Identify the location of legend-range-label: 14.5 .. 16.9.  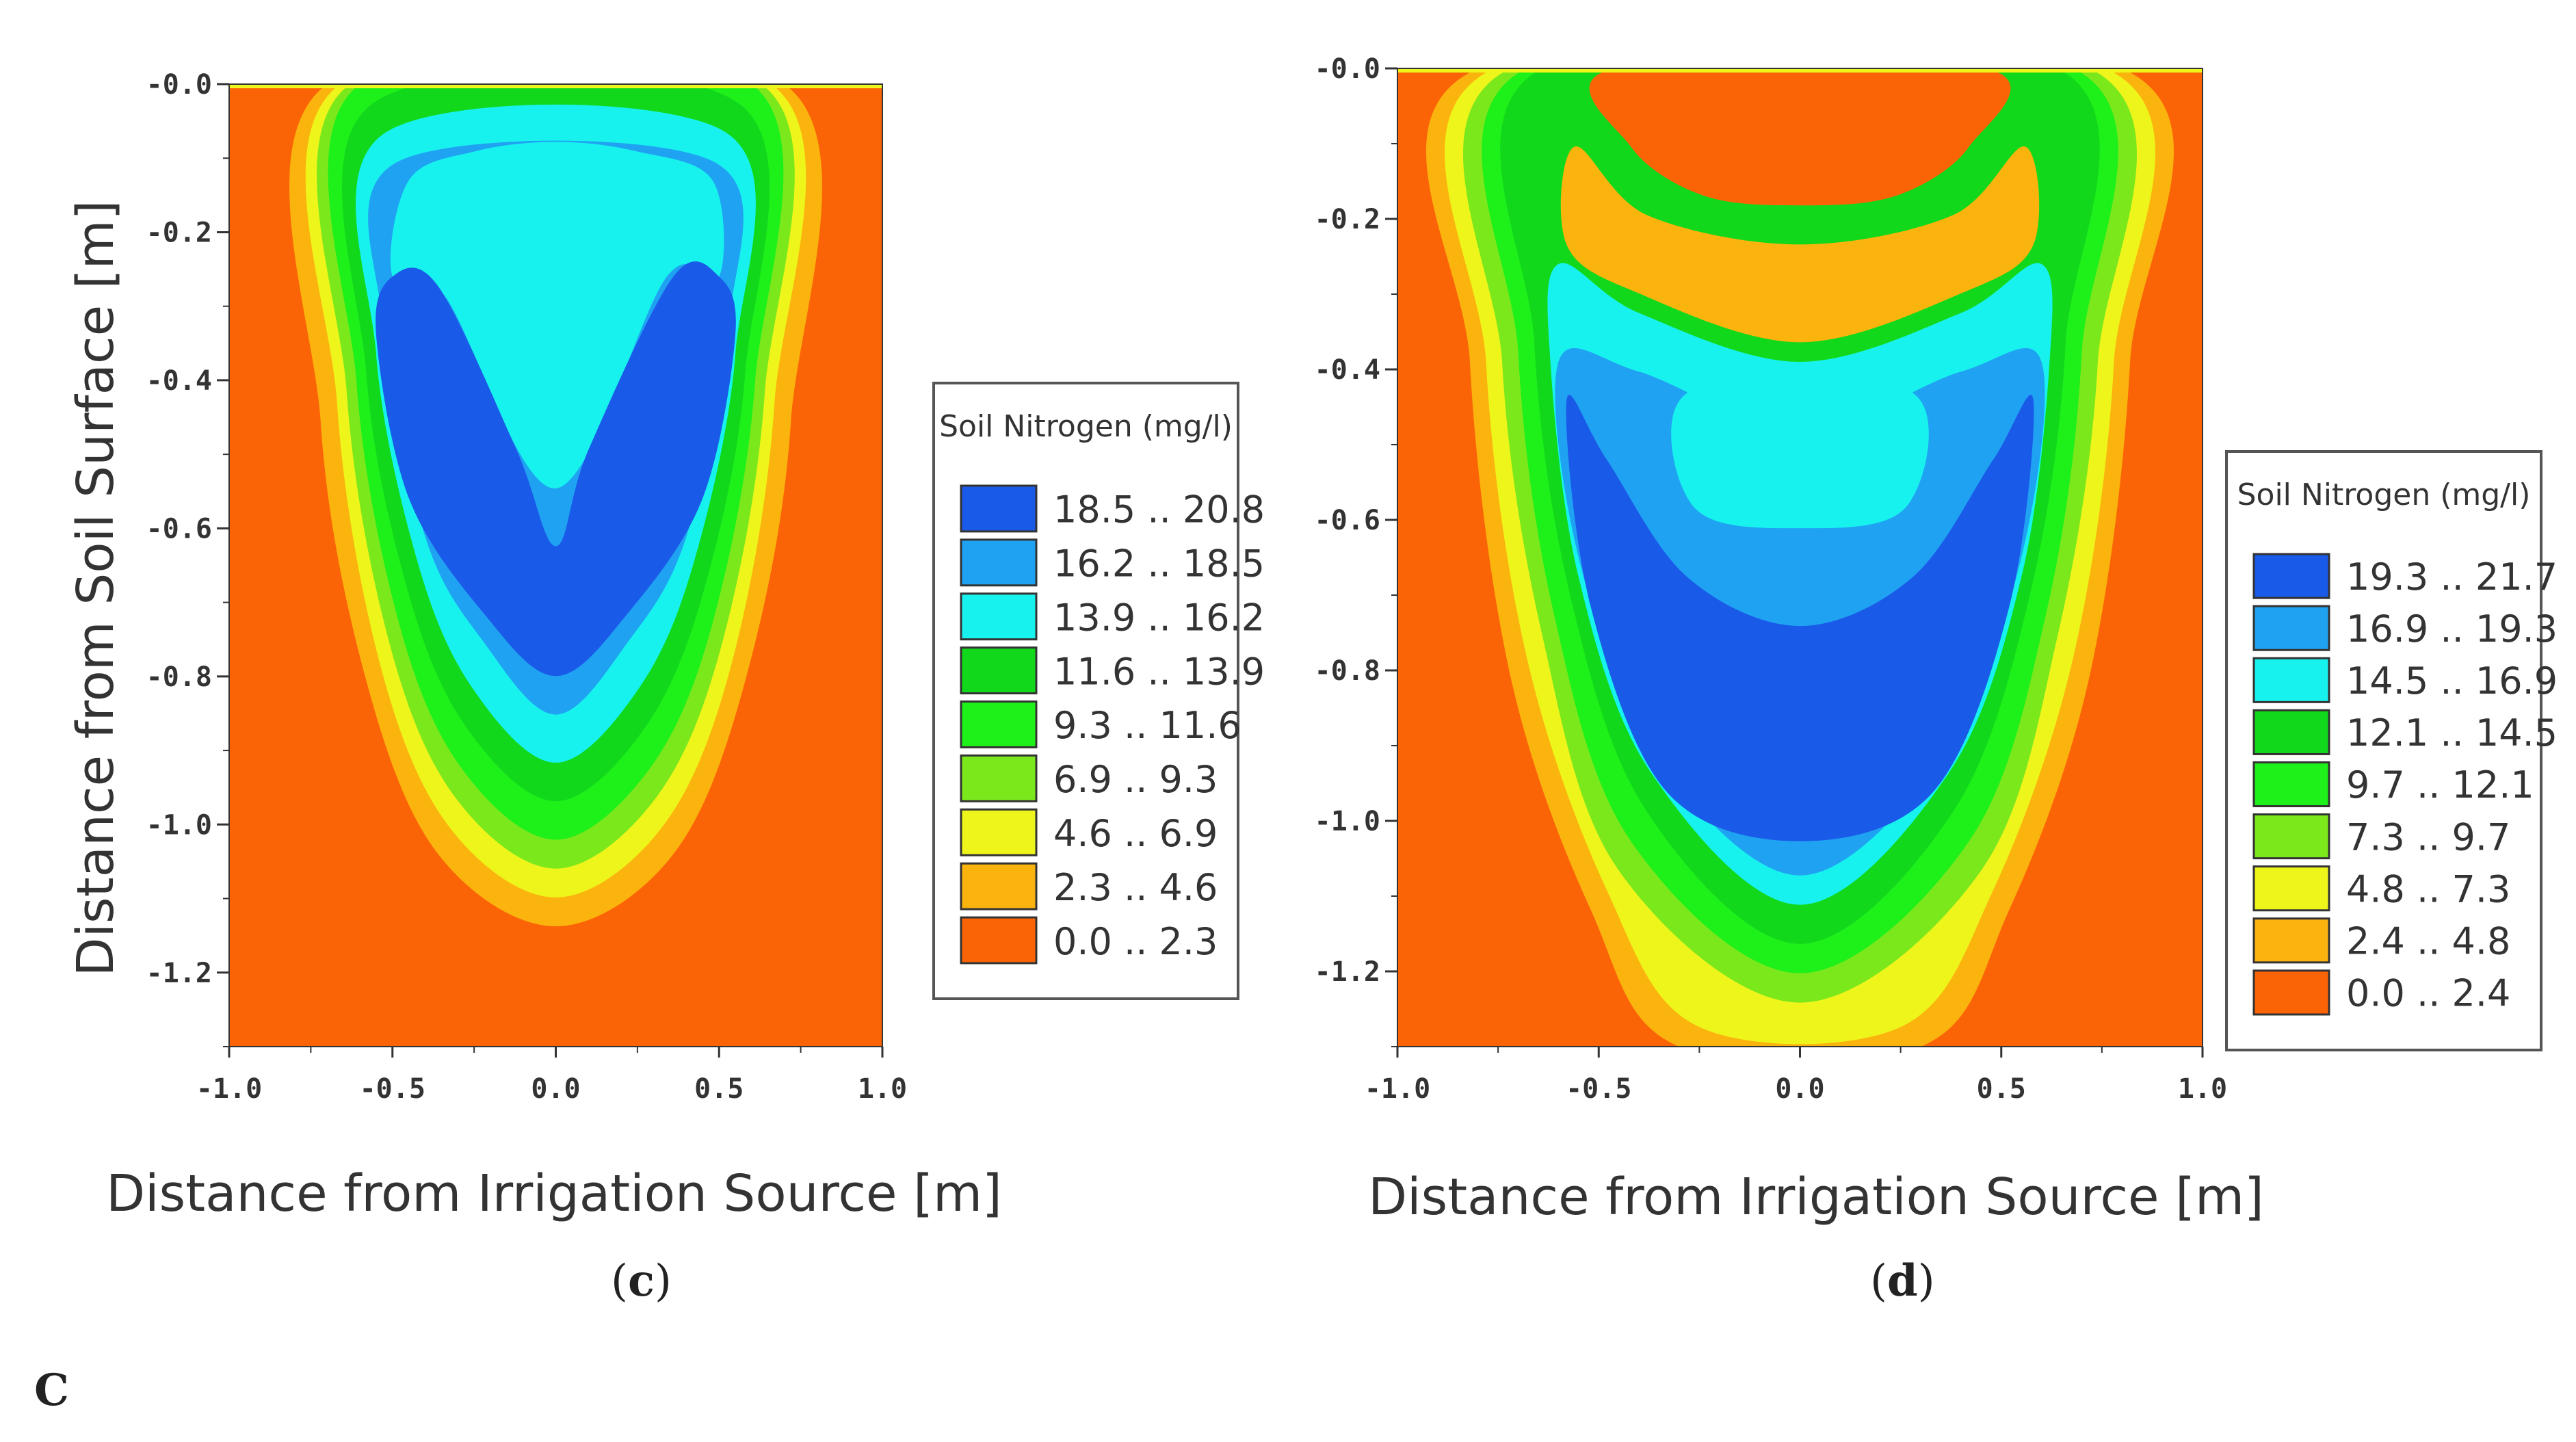
(2452, 681).